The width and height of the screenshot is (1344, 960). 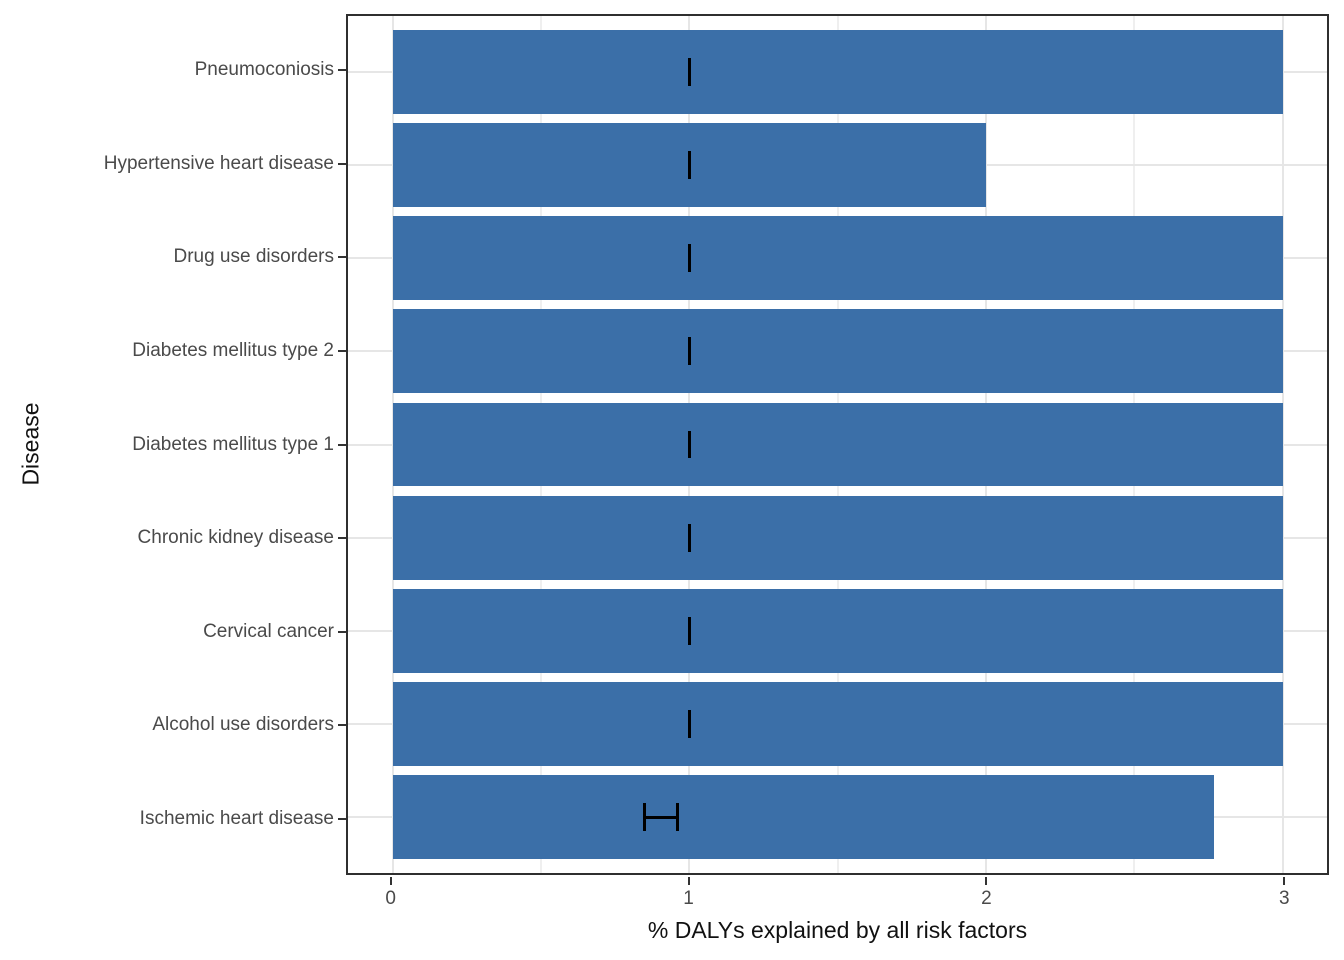 What do you see at coordinates (390, 898) in the screenshot?
I see `x-tick-label: 0` at bounding box center [390, 898].